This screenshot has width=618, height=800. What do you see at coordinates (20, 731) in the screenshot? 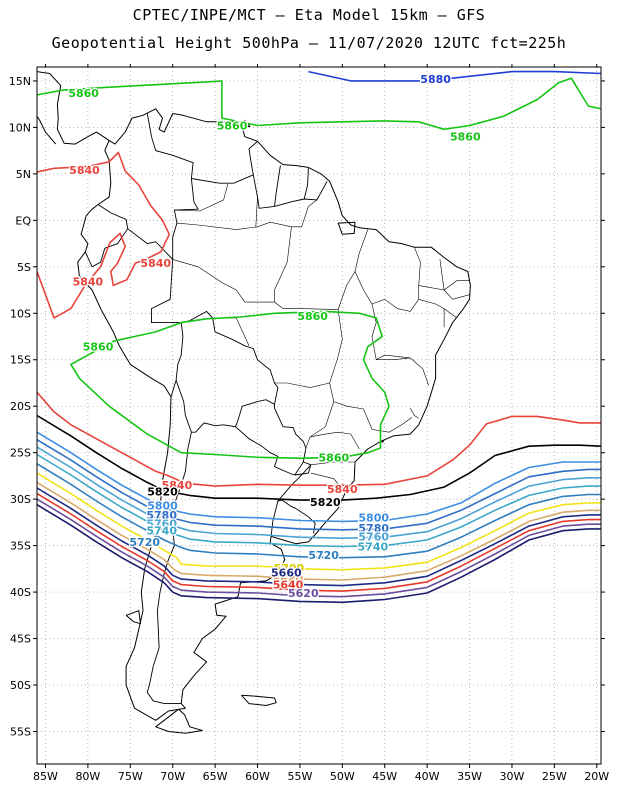
I see `y-tick-label: 55S` at bounding box center [20, 731].